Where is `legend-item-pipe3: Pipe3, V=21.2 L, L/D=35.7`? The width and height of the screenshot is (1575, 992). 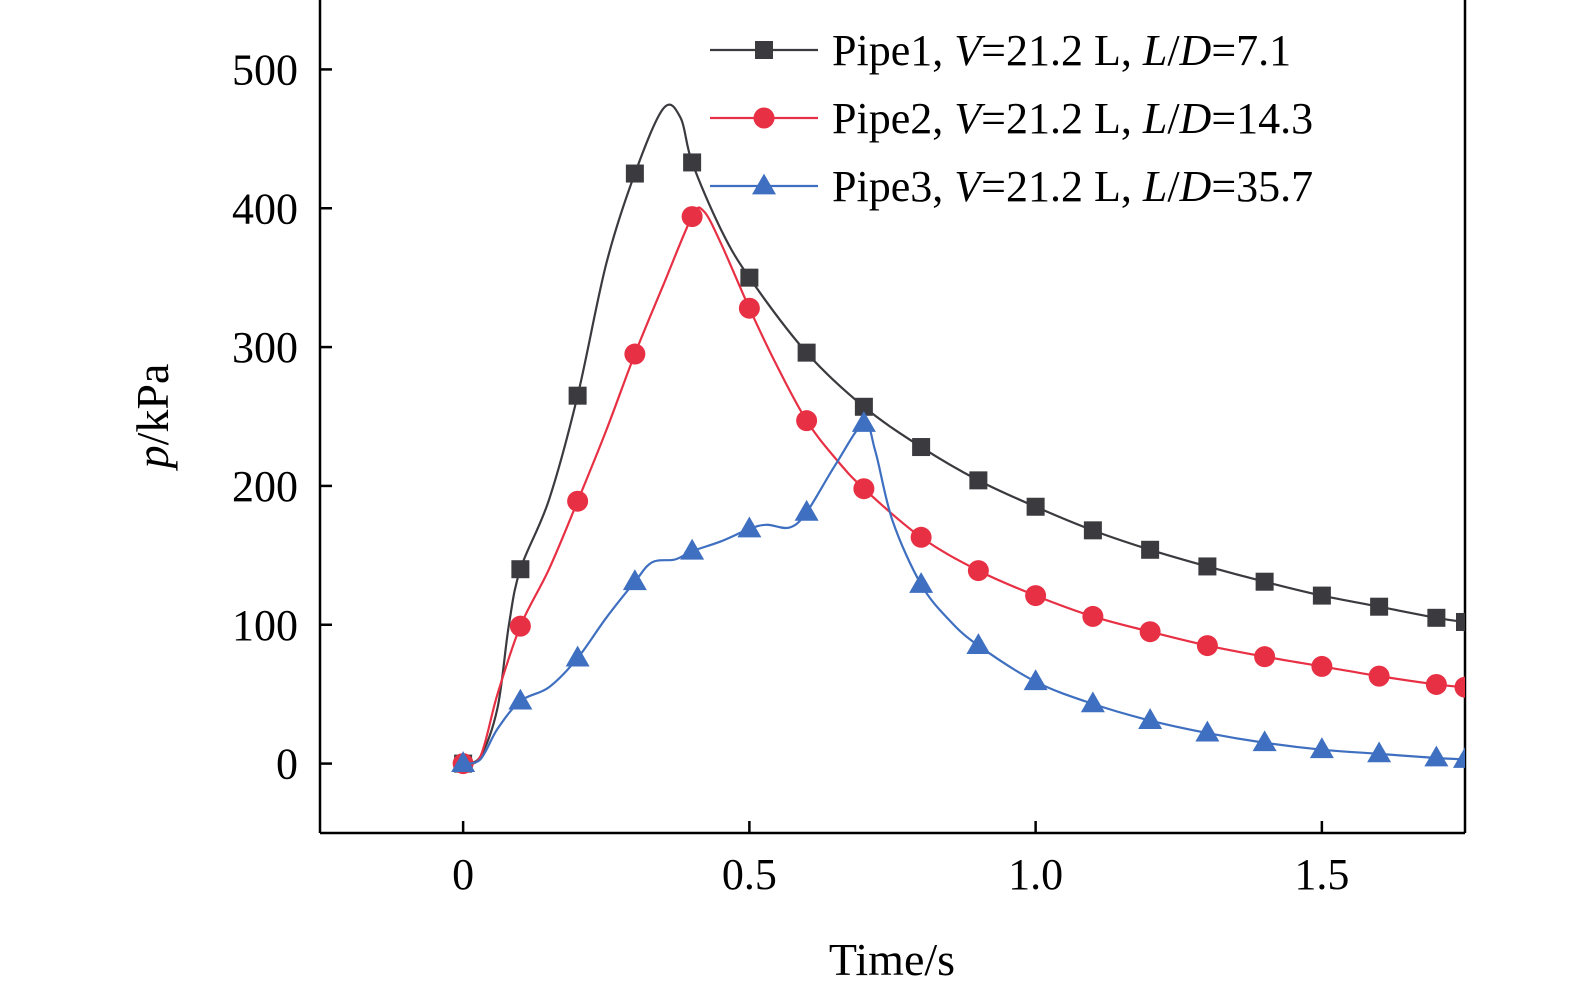 legend-item-pipe3: Pipe3, V=21.2 L, L/D=35.7 is located at coordinates (1011, 186).